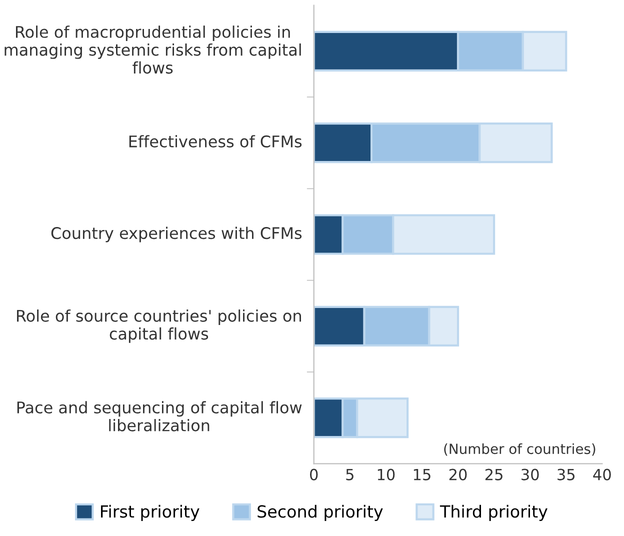  What do you see at coordinates (215, 141) in the screenshot?
I see `y-tick-label: Effectiveness of CFMs` at bounding box center [215, 141].